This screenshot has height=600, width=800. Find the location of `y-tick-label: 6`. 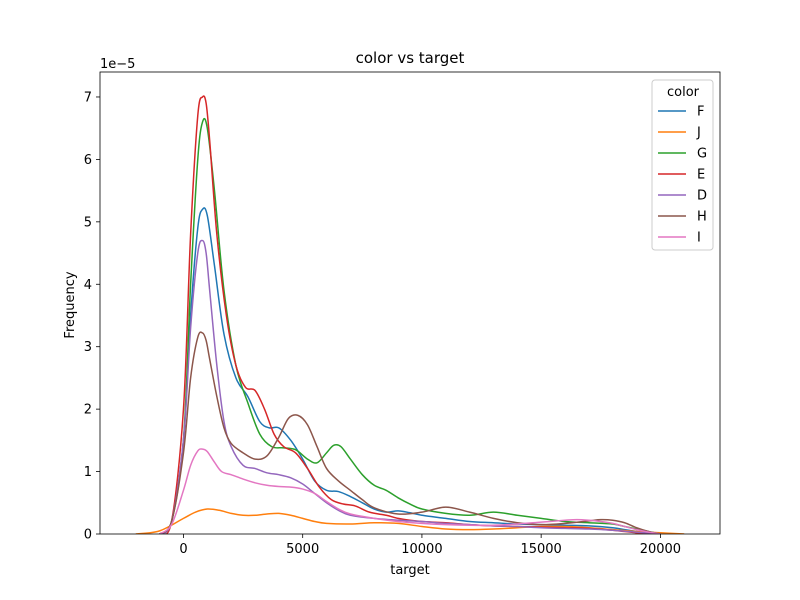

y-tick-label: 6 is located at coordinates (88, 160).